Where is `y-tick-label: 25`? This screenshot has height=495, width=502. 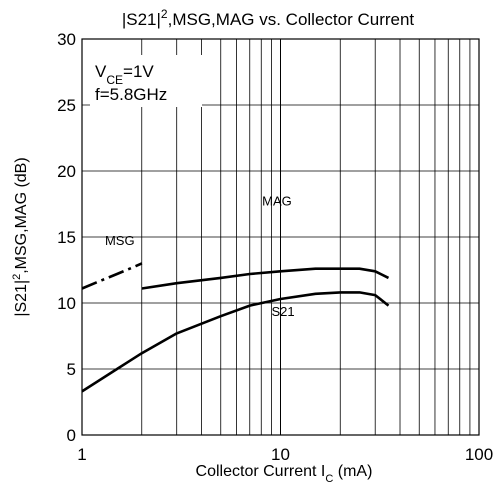 y-tick-label: 25 is located at coordinates (66, 105).